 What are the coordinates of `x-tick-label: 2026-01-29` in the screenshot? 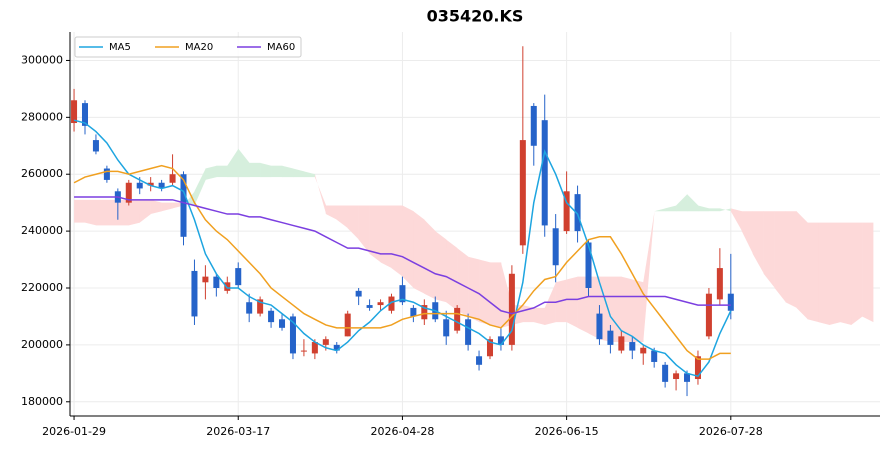 It's located at (74, 431).